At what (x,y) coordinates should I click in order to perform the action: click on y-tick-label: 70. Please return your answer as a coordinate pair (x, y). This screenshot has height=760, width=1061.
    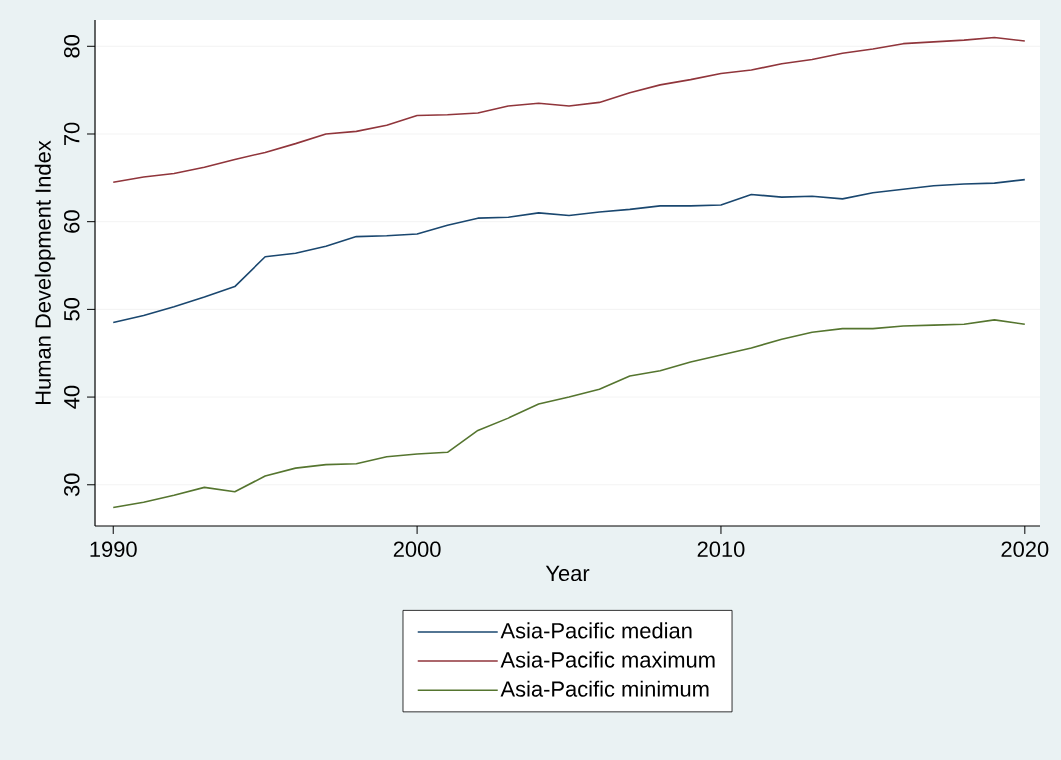
    Looking at the image, I should click on (72, 134).